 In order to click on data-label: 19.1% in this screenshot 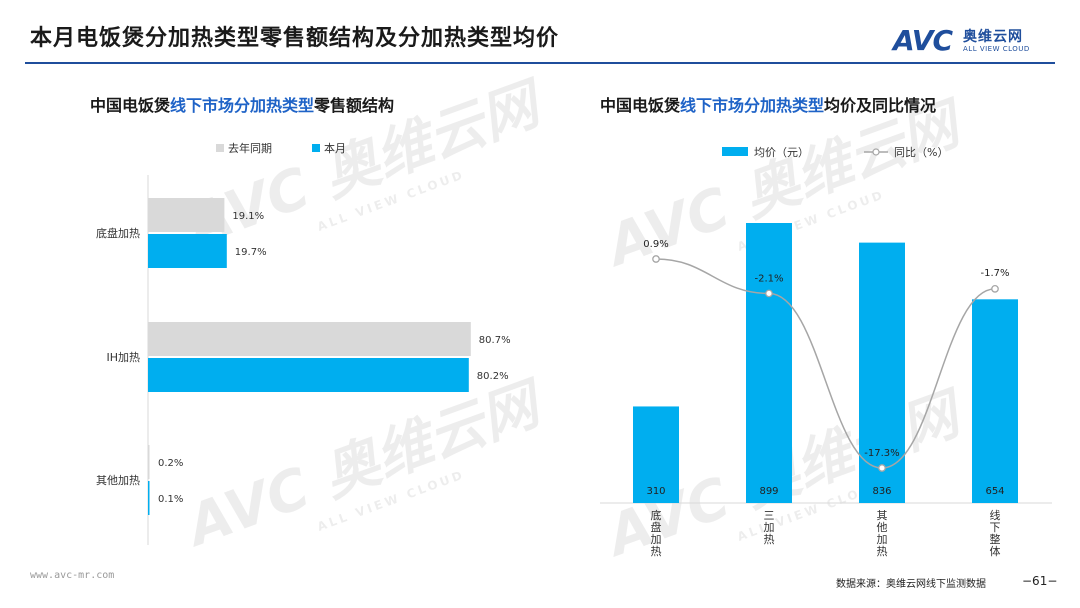, I will do `click(248, 216)`.